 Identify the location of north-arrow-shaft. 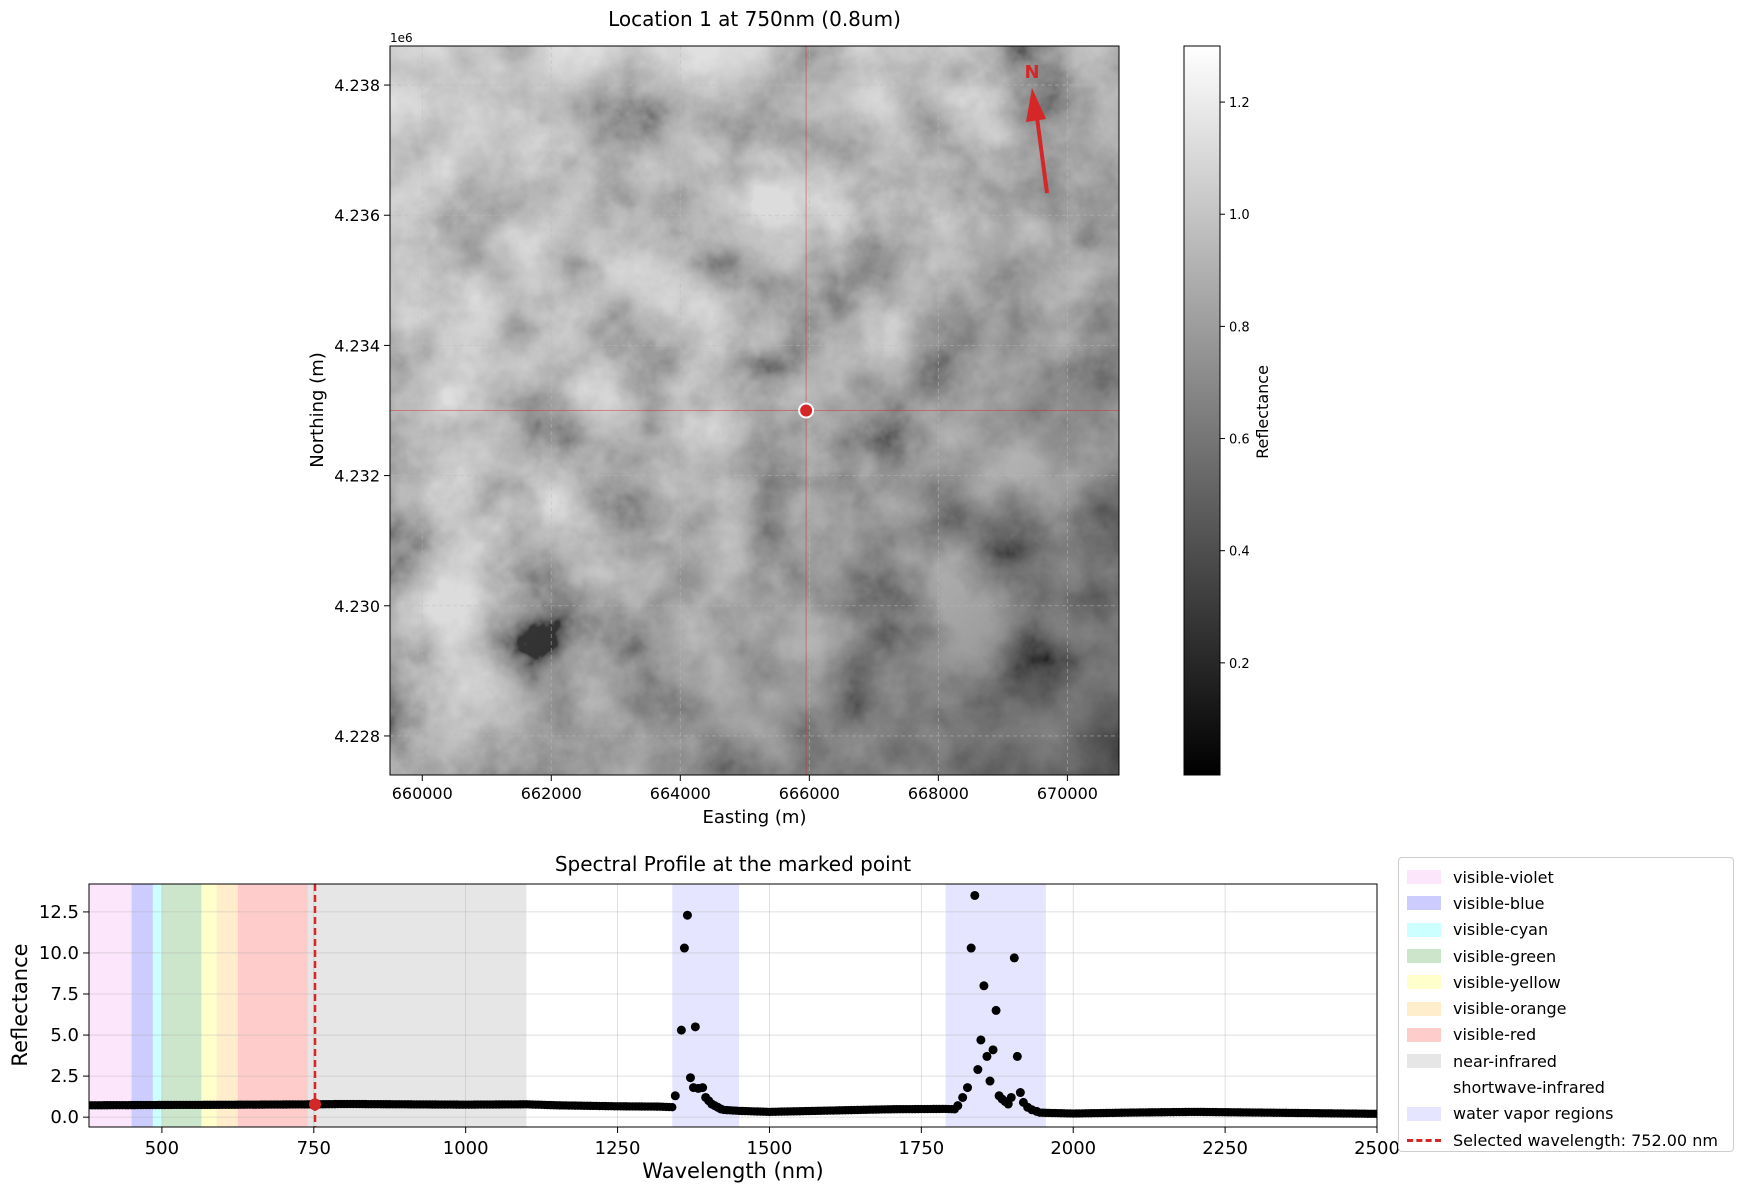
(1041, 151).